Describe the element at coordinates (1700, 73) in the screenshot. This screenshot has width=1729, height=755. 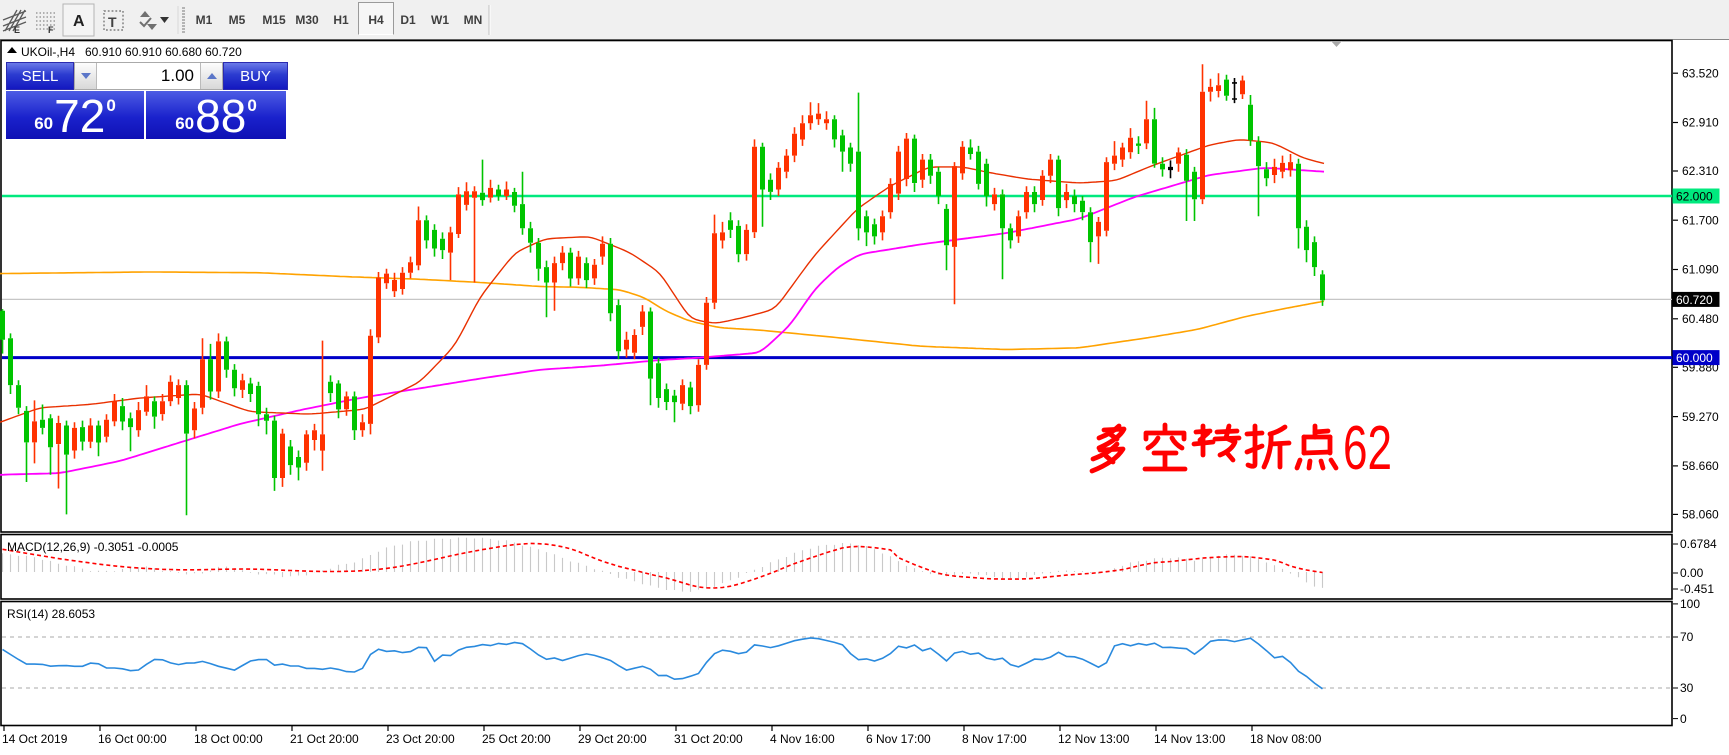
I see `svg-text: 63.520` at that location.